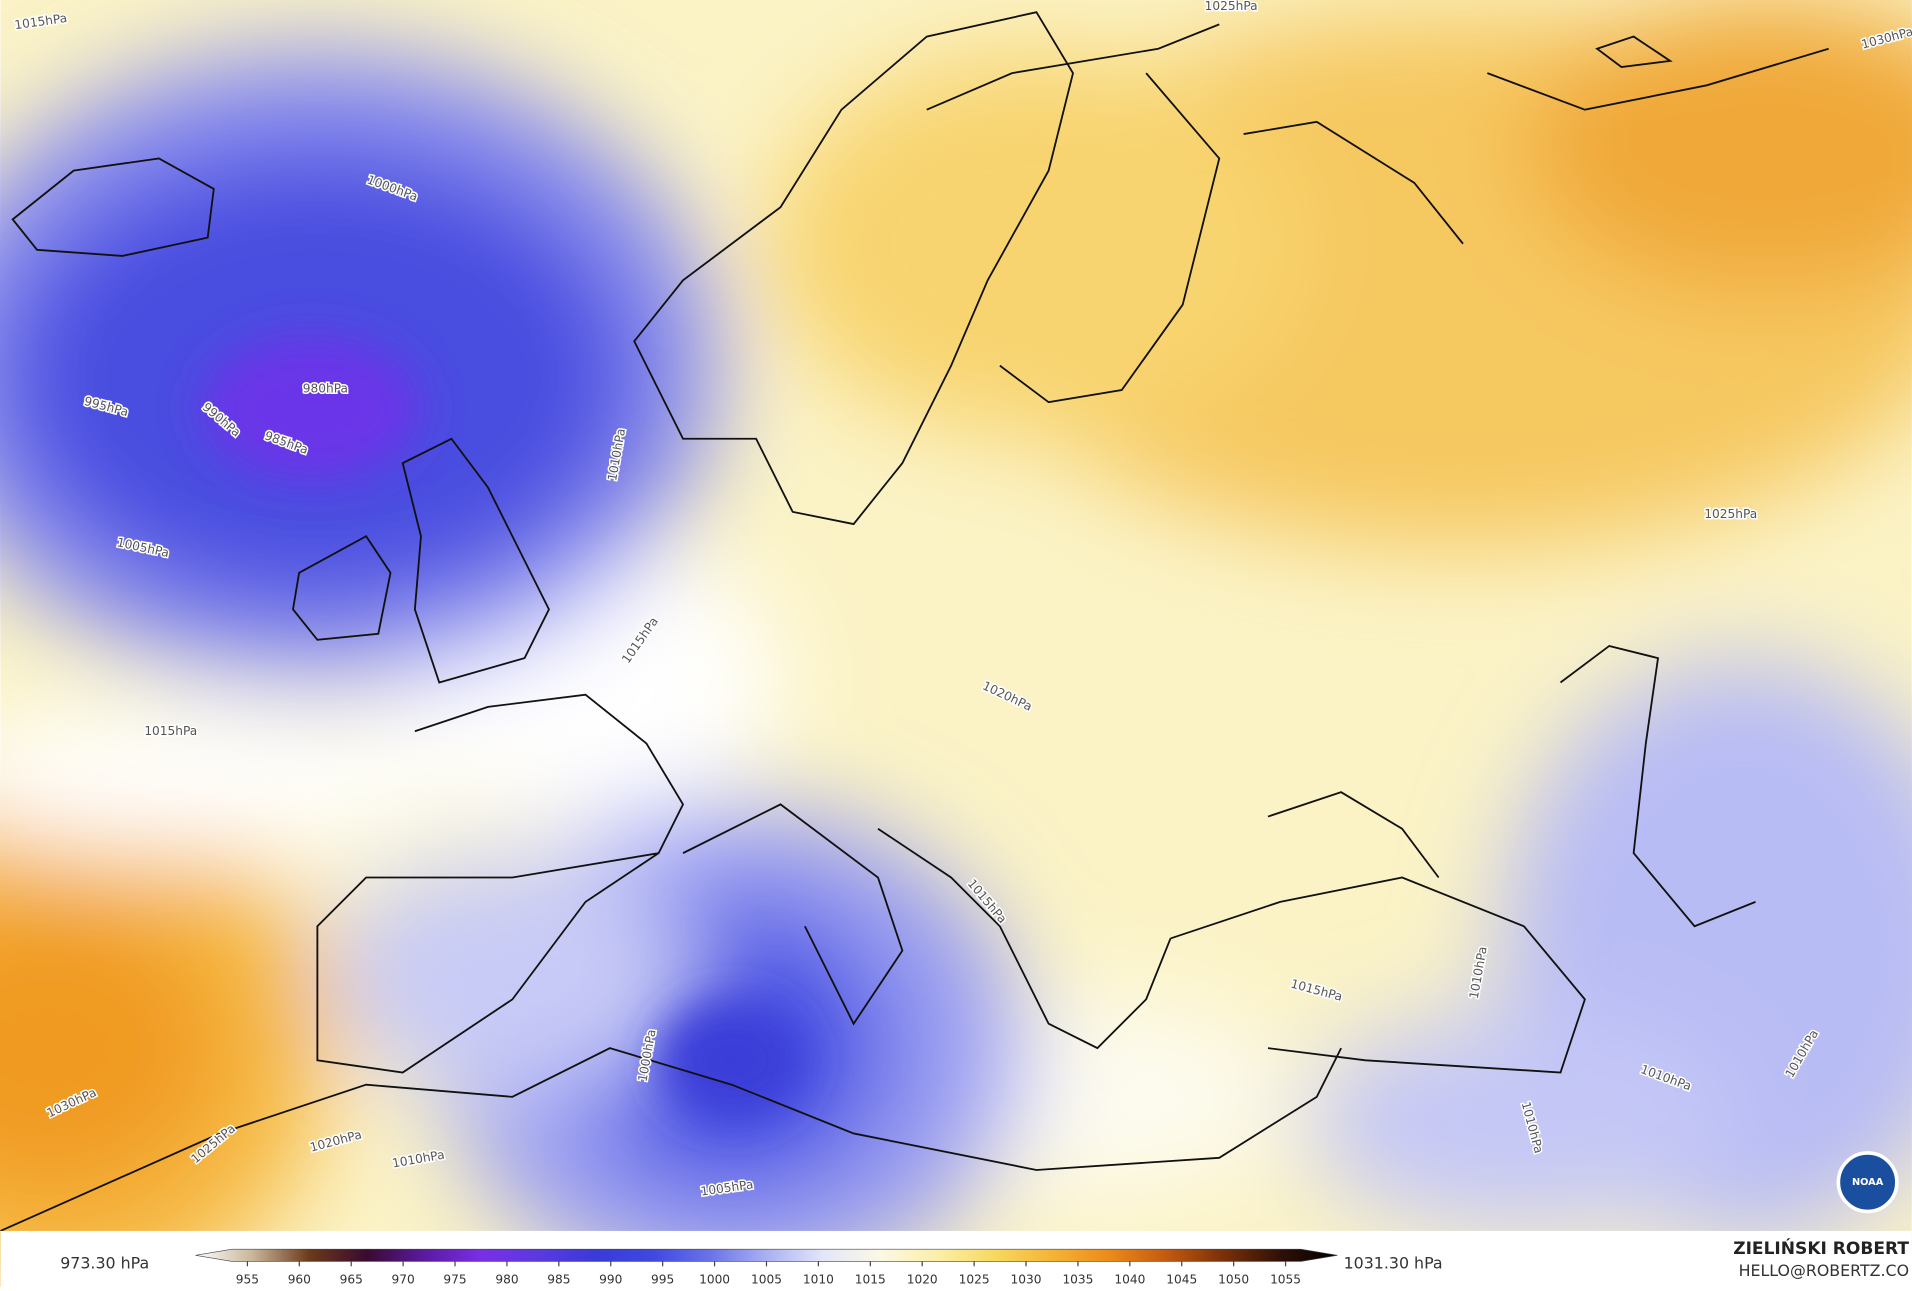  What do you see at coordinates (325, 388) in the screenshot?
I see `isobar-label: 980hPa` at bounding box center [325, 388].